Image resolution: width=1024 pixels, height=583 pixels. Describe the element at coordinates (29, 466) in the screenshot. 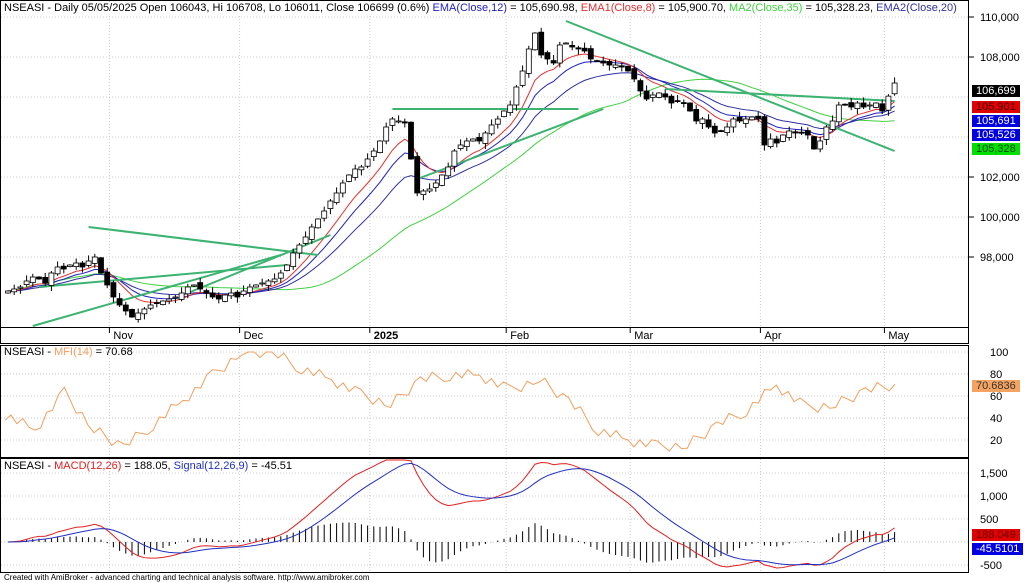

I see `macd-prefix: NSEASI -` at that location.